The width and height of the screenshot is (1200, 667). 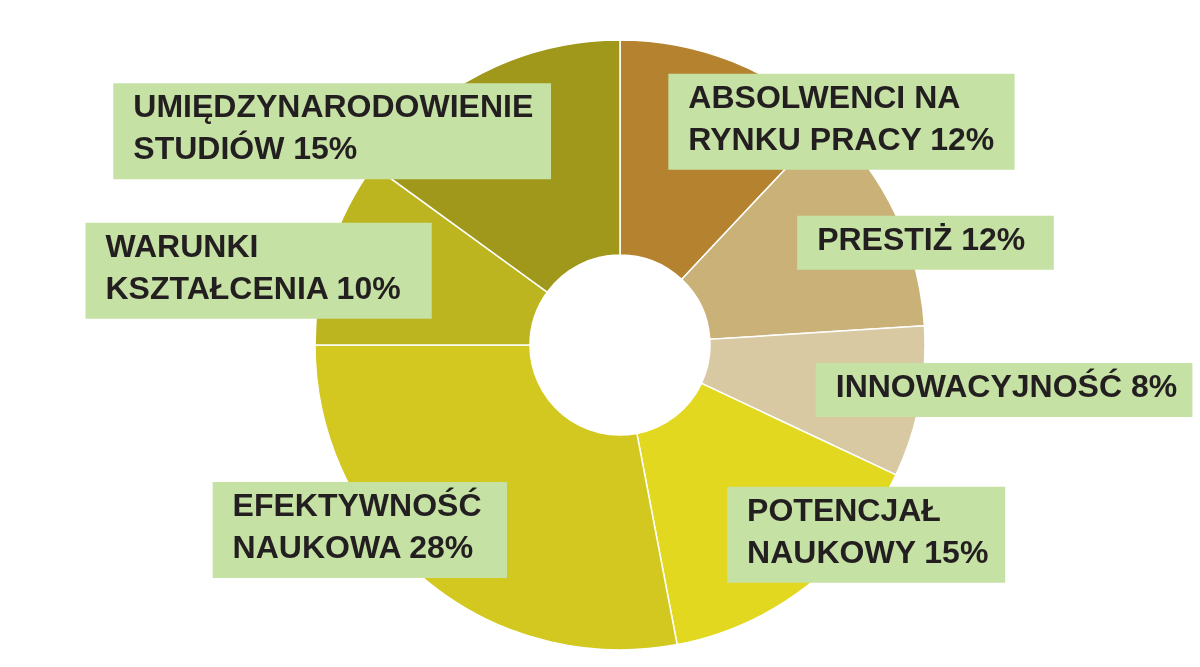 What do you see at coordinates (253, 266) in the screenshot?
I see `slice-label: WARUNKI KSZTAŁCENIA 10%` at bounding box center [253, 266].